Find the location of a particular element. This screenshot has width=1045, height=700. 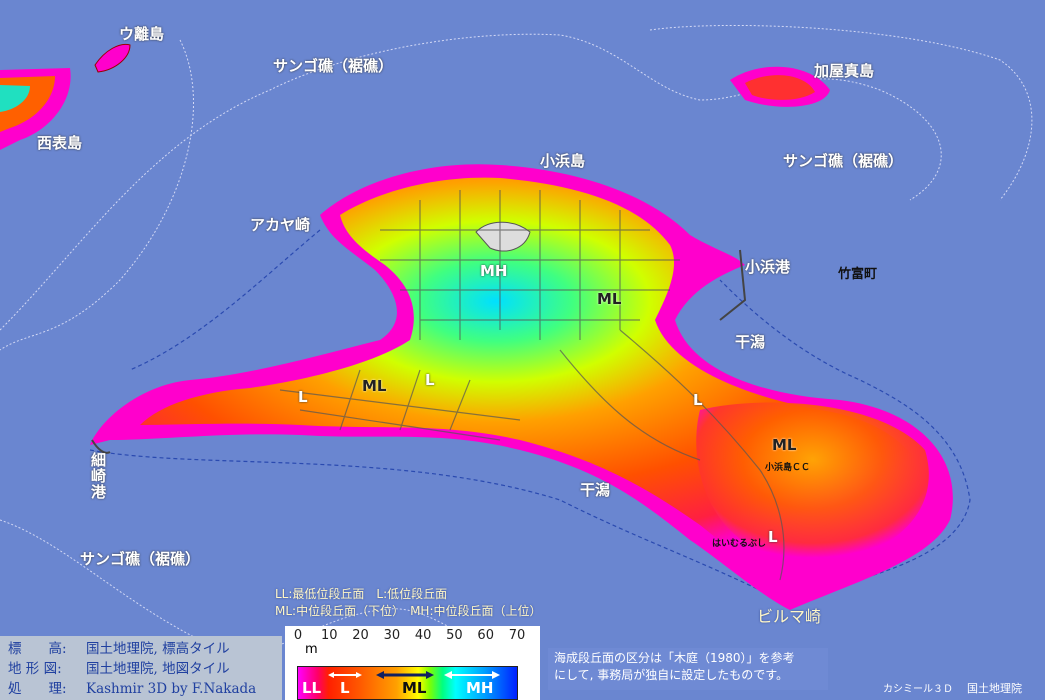

label-kayama-island: 加屋真島 is located at coordinates (844, 71).